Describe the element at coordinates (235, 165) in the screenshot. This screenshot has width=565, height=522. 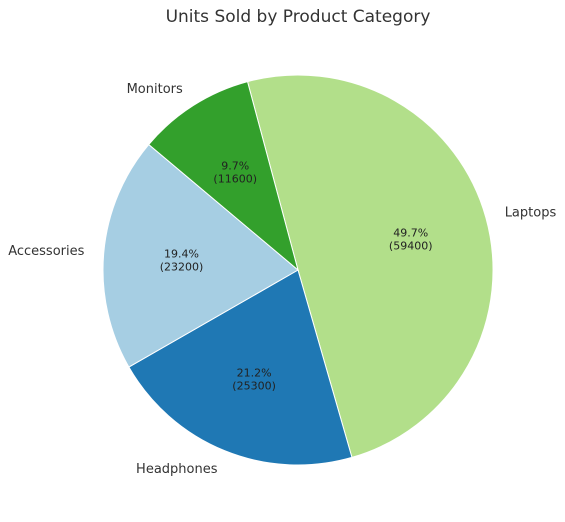
I see `percent-label-monitors: 9.7%` at that location.